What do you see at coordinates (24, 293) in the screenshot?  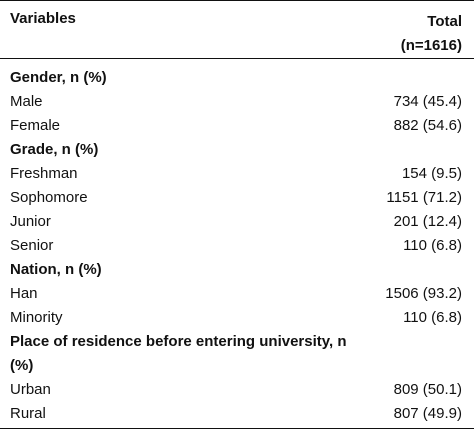 I see `row-label: Han` at bounding box center [24, 293].